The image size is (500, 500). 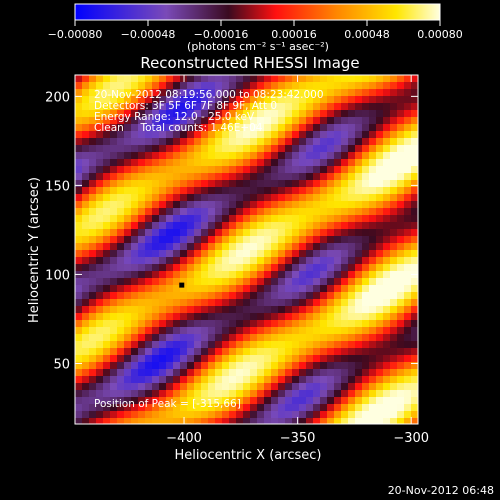 I want to click on x-tick-label-1: −350, so click(x=298, y=438).